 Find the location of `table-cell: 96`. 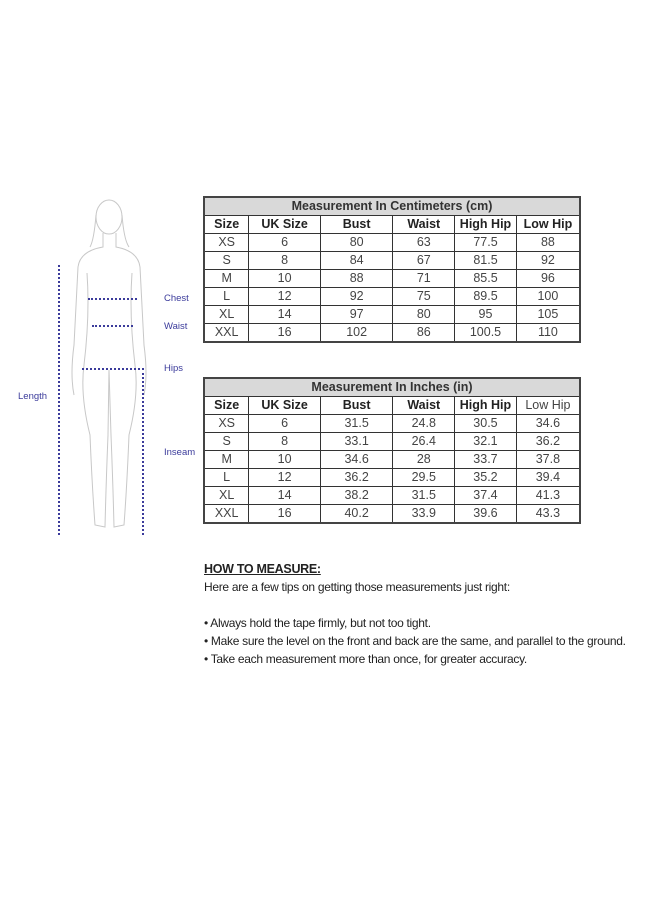

table-cell: 96 is located at coordinates (548, 278).